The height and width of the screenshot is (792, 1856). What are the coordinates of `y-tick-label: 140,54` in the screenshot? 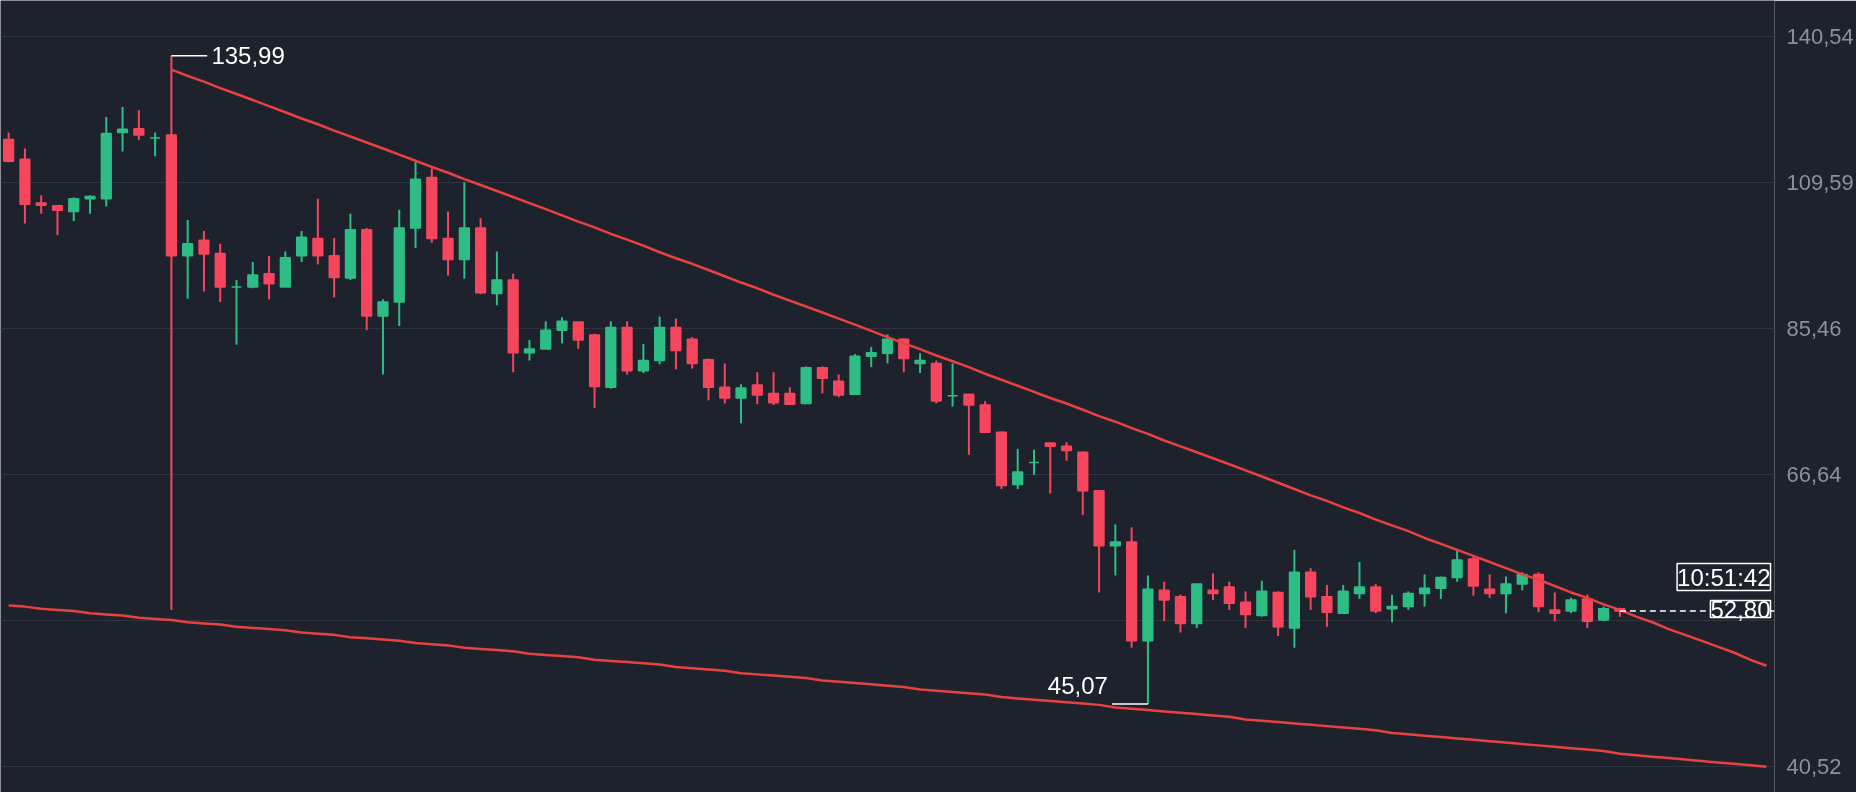 It's located at (1820, 36).